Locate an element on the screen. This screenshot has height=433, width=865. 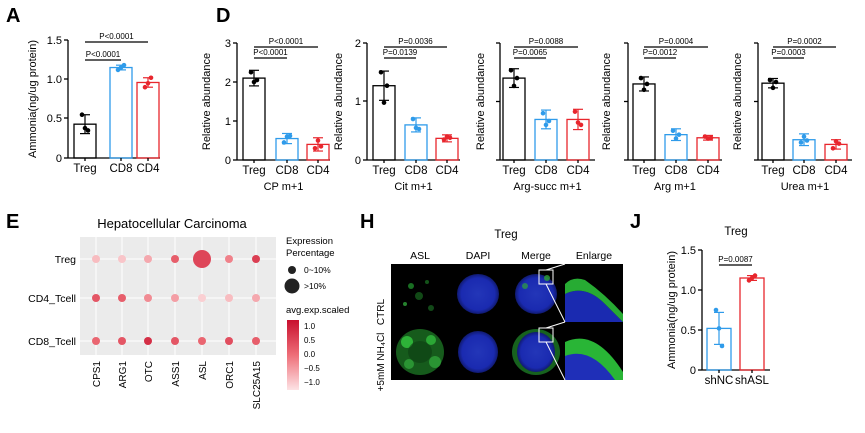
microscopy-title: Treg is located at coordinates (505, 235).